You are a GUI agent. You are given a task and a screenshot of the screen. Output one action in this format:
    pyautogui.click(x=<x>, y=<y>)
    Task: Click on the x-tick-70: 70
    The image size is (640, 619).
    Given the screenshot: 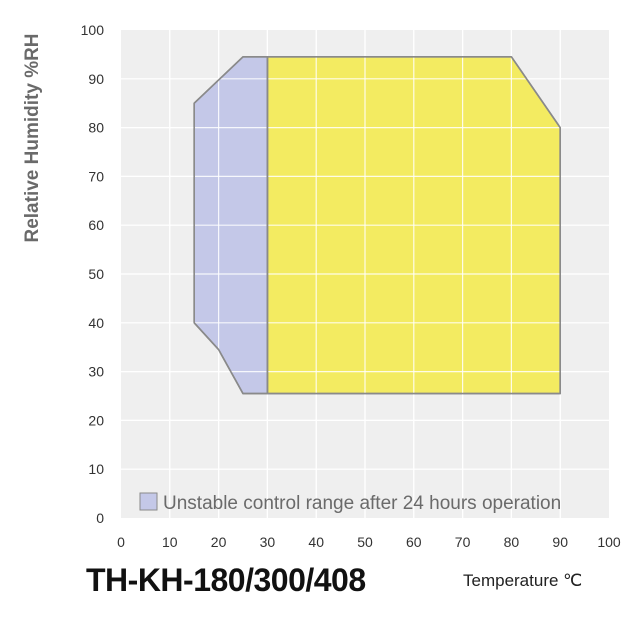 What is the action you would take?
    pyautogui.click(x=463, y=542)
    